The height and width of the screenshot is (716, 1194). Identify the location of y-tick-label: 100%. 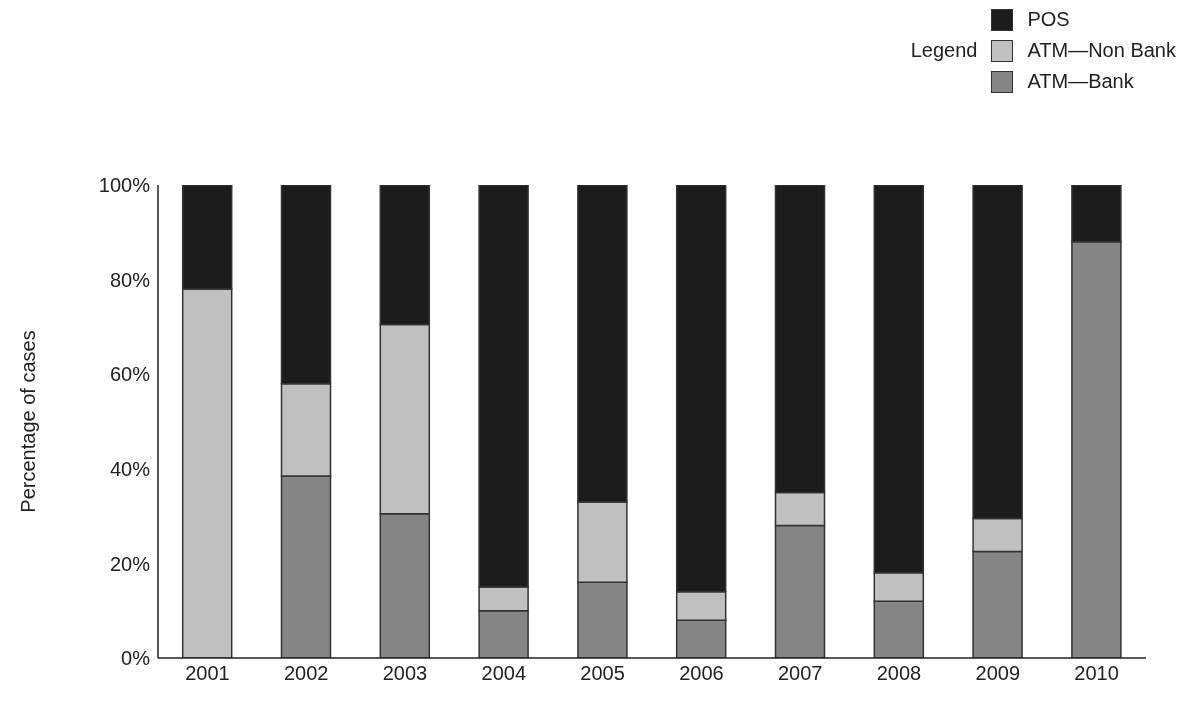
(124, 185).